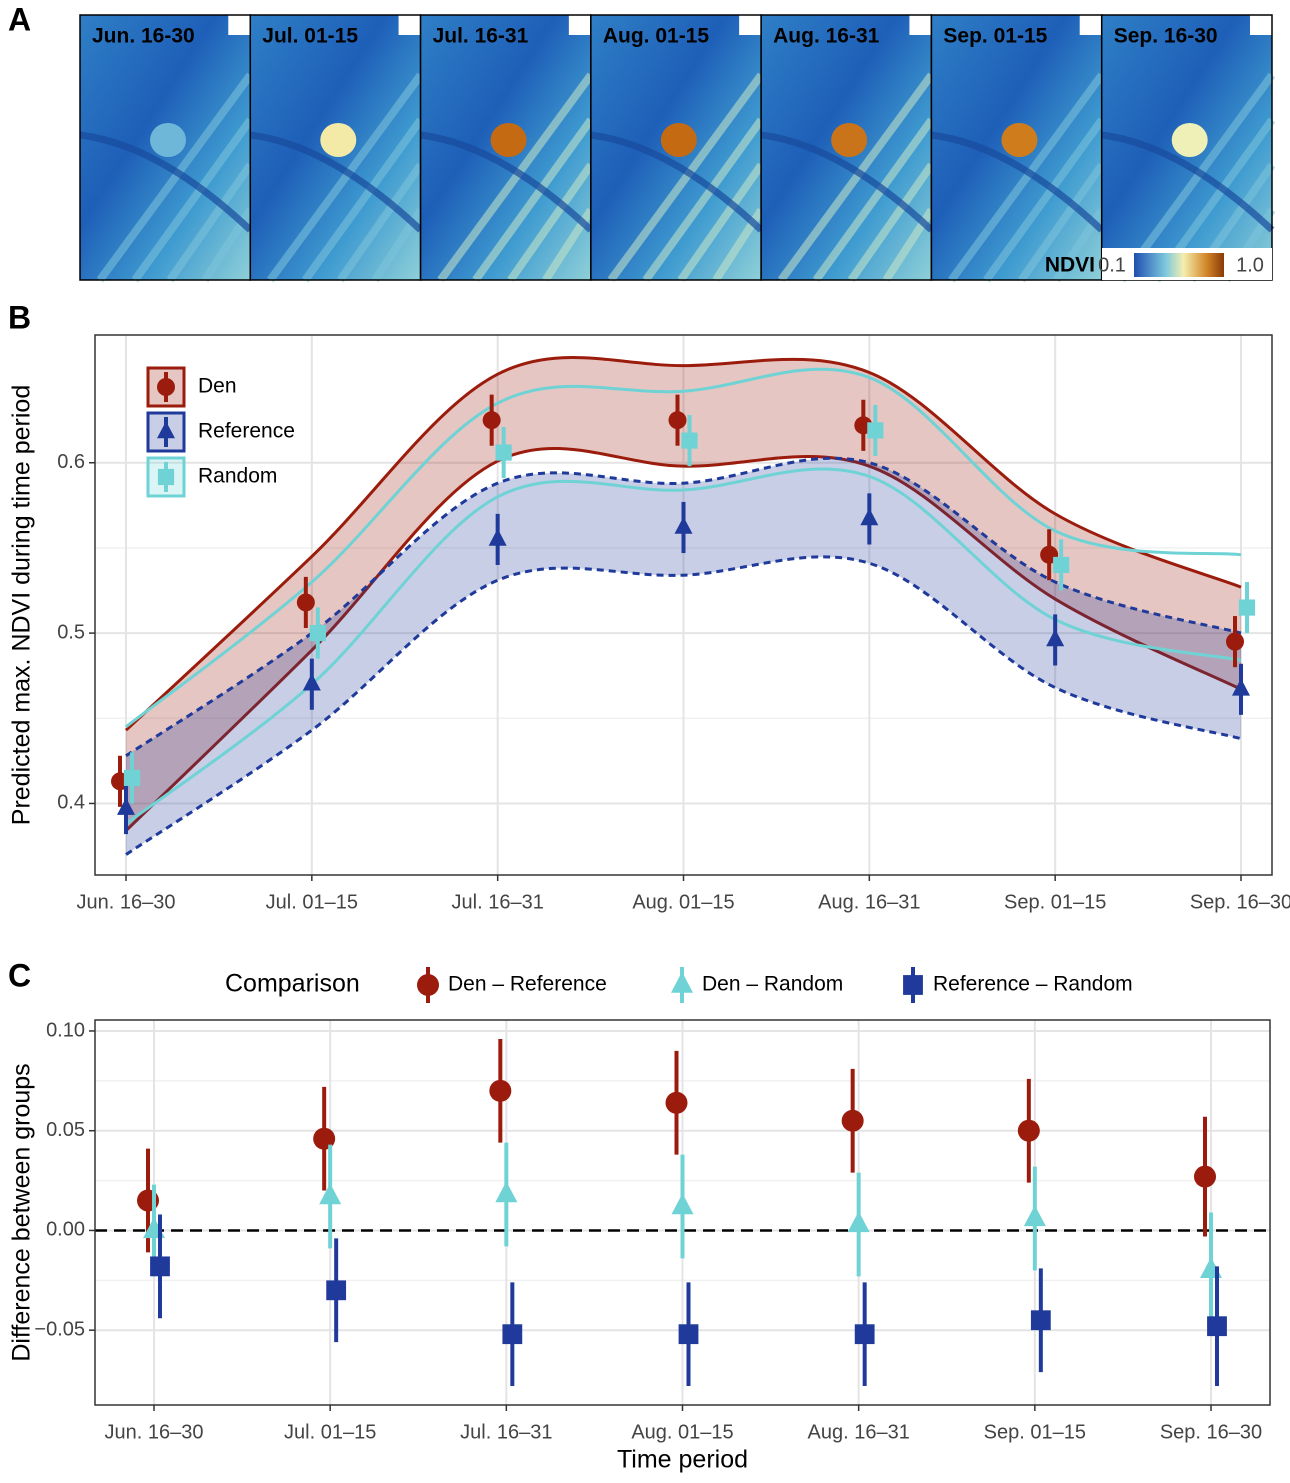 The width and height of the screenshot is (1290, 1483). Describe the element at coordinates (310, 36) in the screenshot. I see `tile-label: Jul. 01-15` at that location.